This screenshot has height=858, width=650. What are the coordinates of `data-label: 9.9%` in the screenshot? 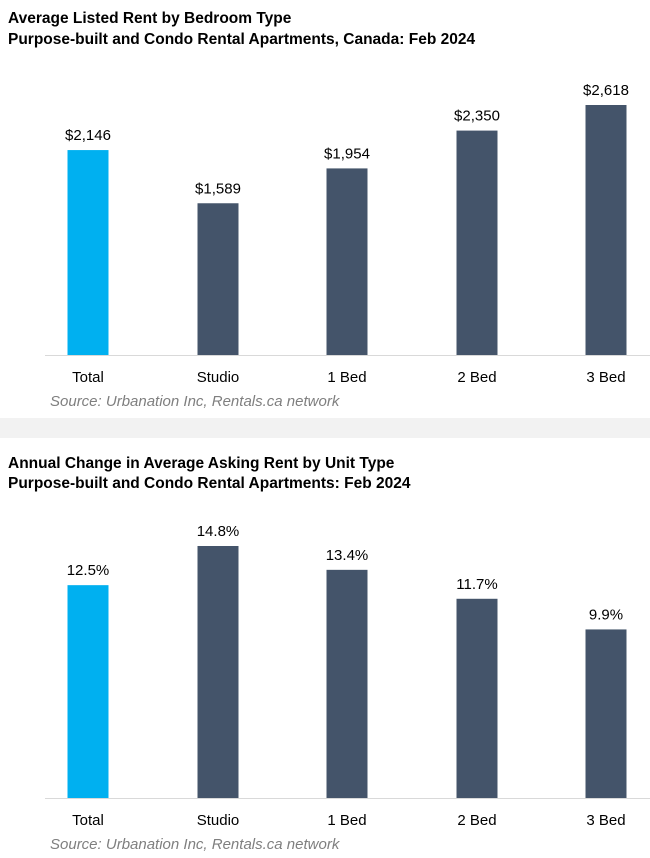 It's located at (606, 614).